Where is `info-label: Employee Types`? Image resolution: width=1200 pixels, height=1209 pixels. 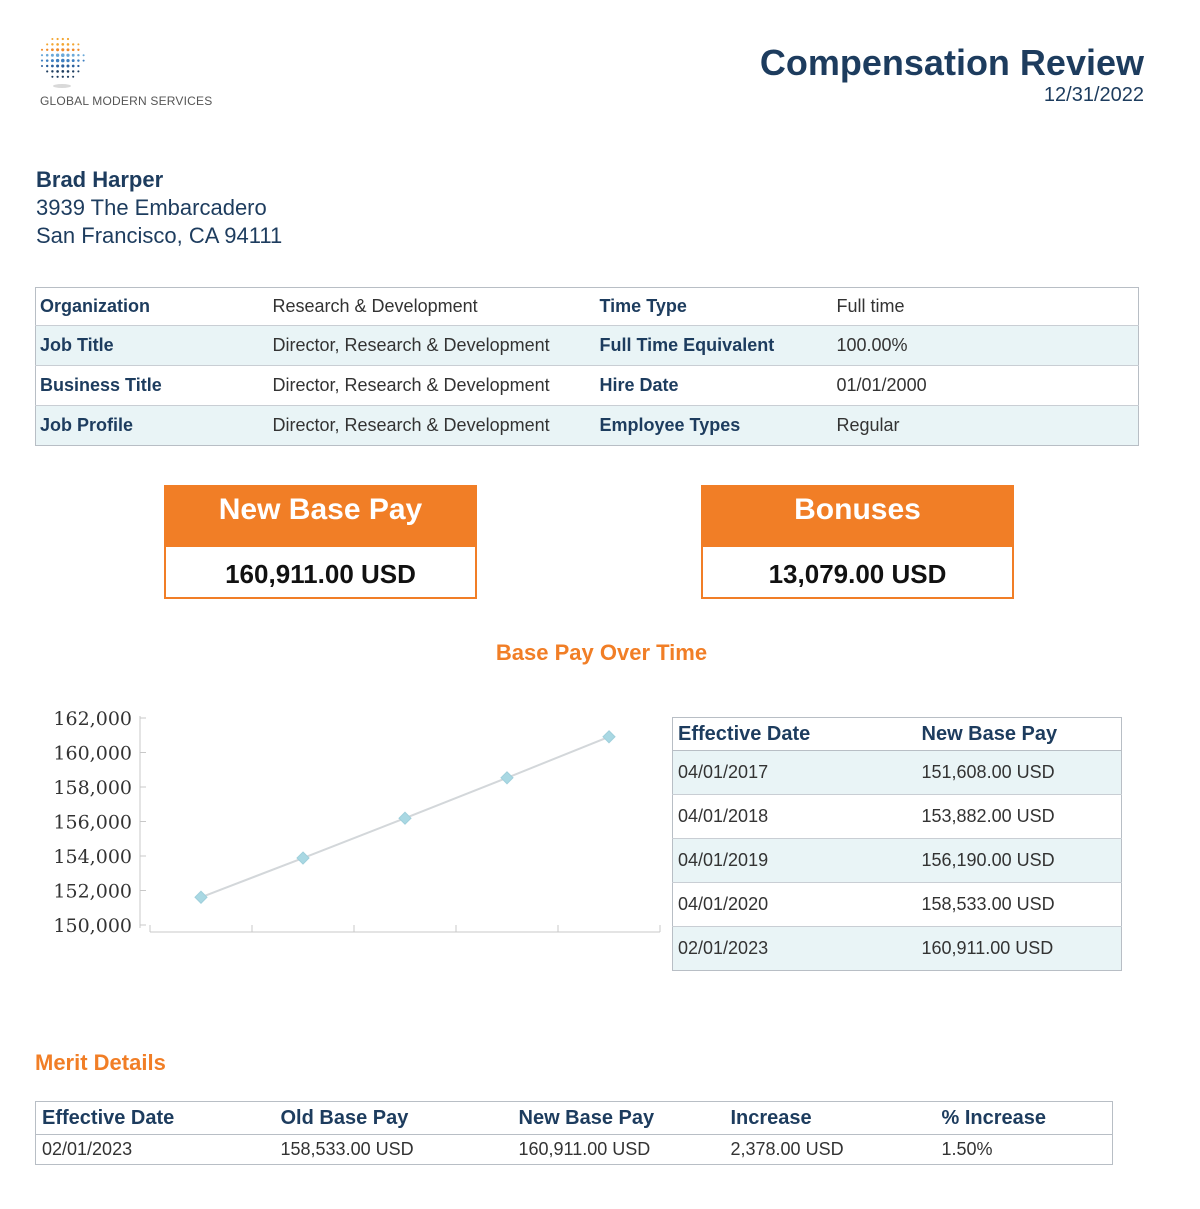 info-label: Employee Types is located at coordinates (714, 425).